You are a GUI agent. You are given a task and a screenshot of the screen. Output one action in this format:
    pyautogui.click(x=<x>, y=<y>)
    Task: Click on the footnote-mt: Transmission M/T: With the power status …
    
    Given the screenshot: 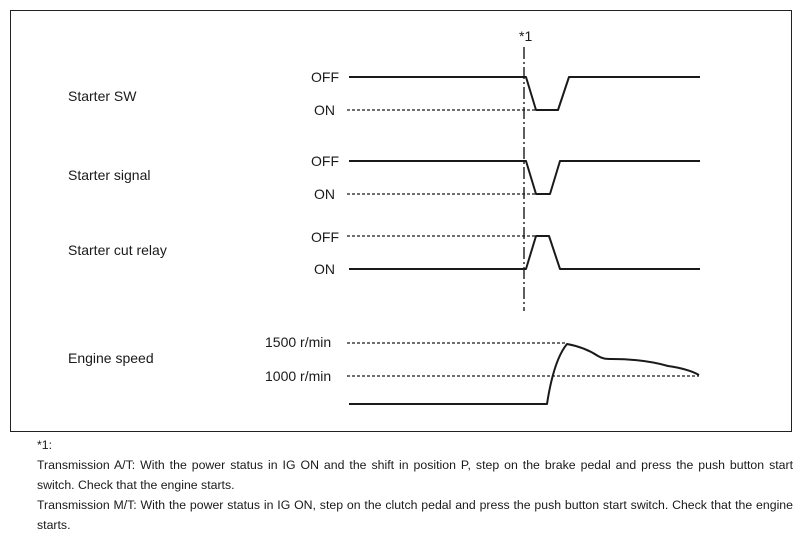 What is the action you would take?
    pyautogui.click(x=415, y=515)
    